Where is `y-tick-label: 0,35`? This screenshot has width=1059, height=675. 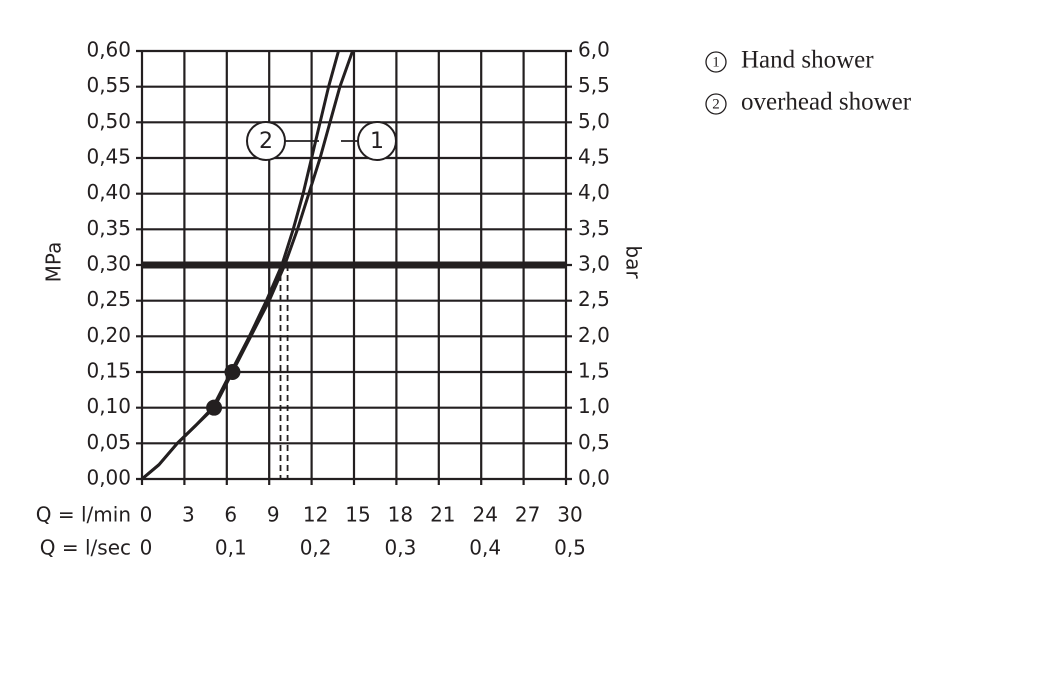
y-tick-label: 0,35 is located at coordinates (108, 228).